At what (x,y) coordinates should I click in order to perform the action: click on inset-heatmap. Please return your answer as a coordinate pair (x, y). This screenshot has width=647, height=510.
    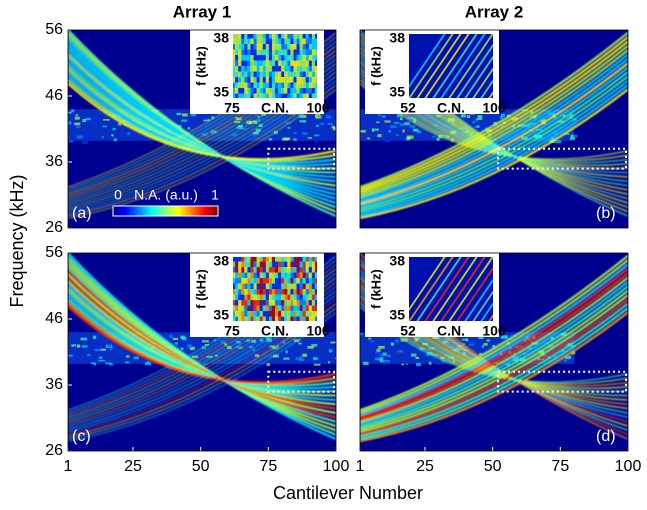
    Looking at the image, I should click on (451, 289).